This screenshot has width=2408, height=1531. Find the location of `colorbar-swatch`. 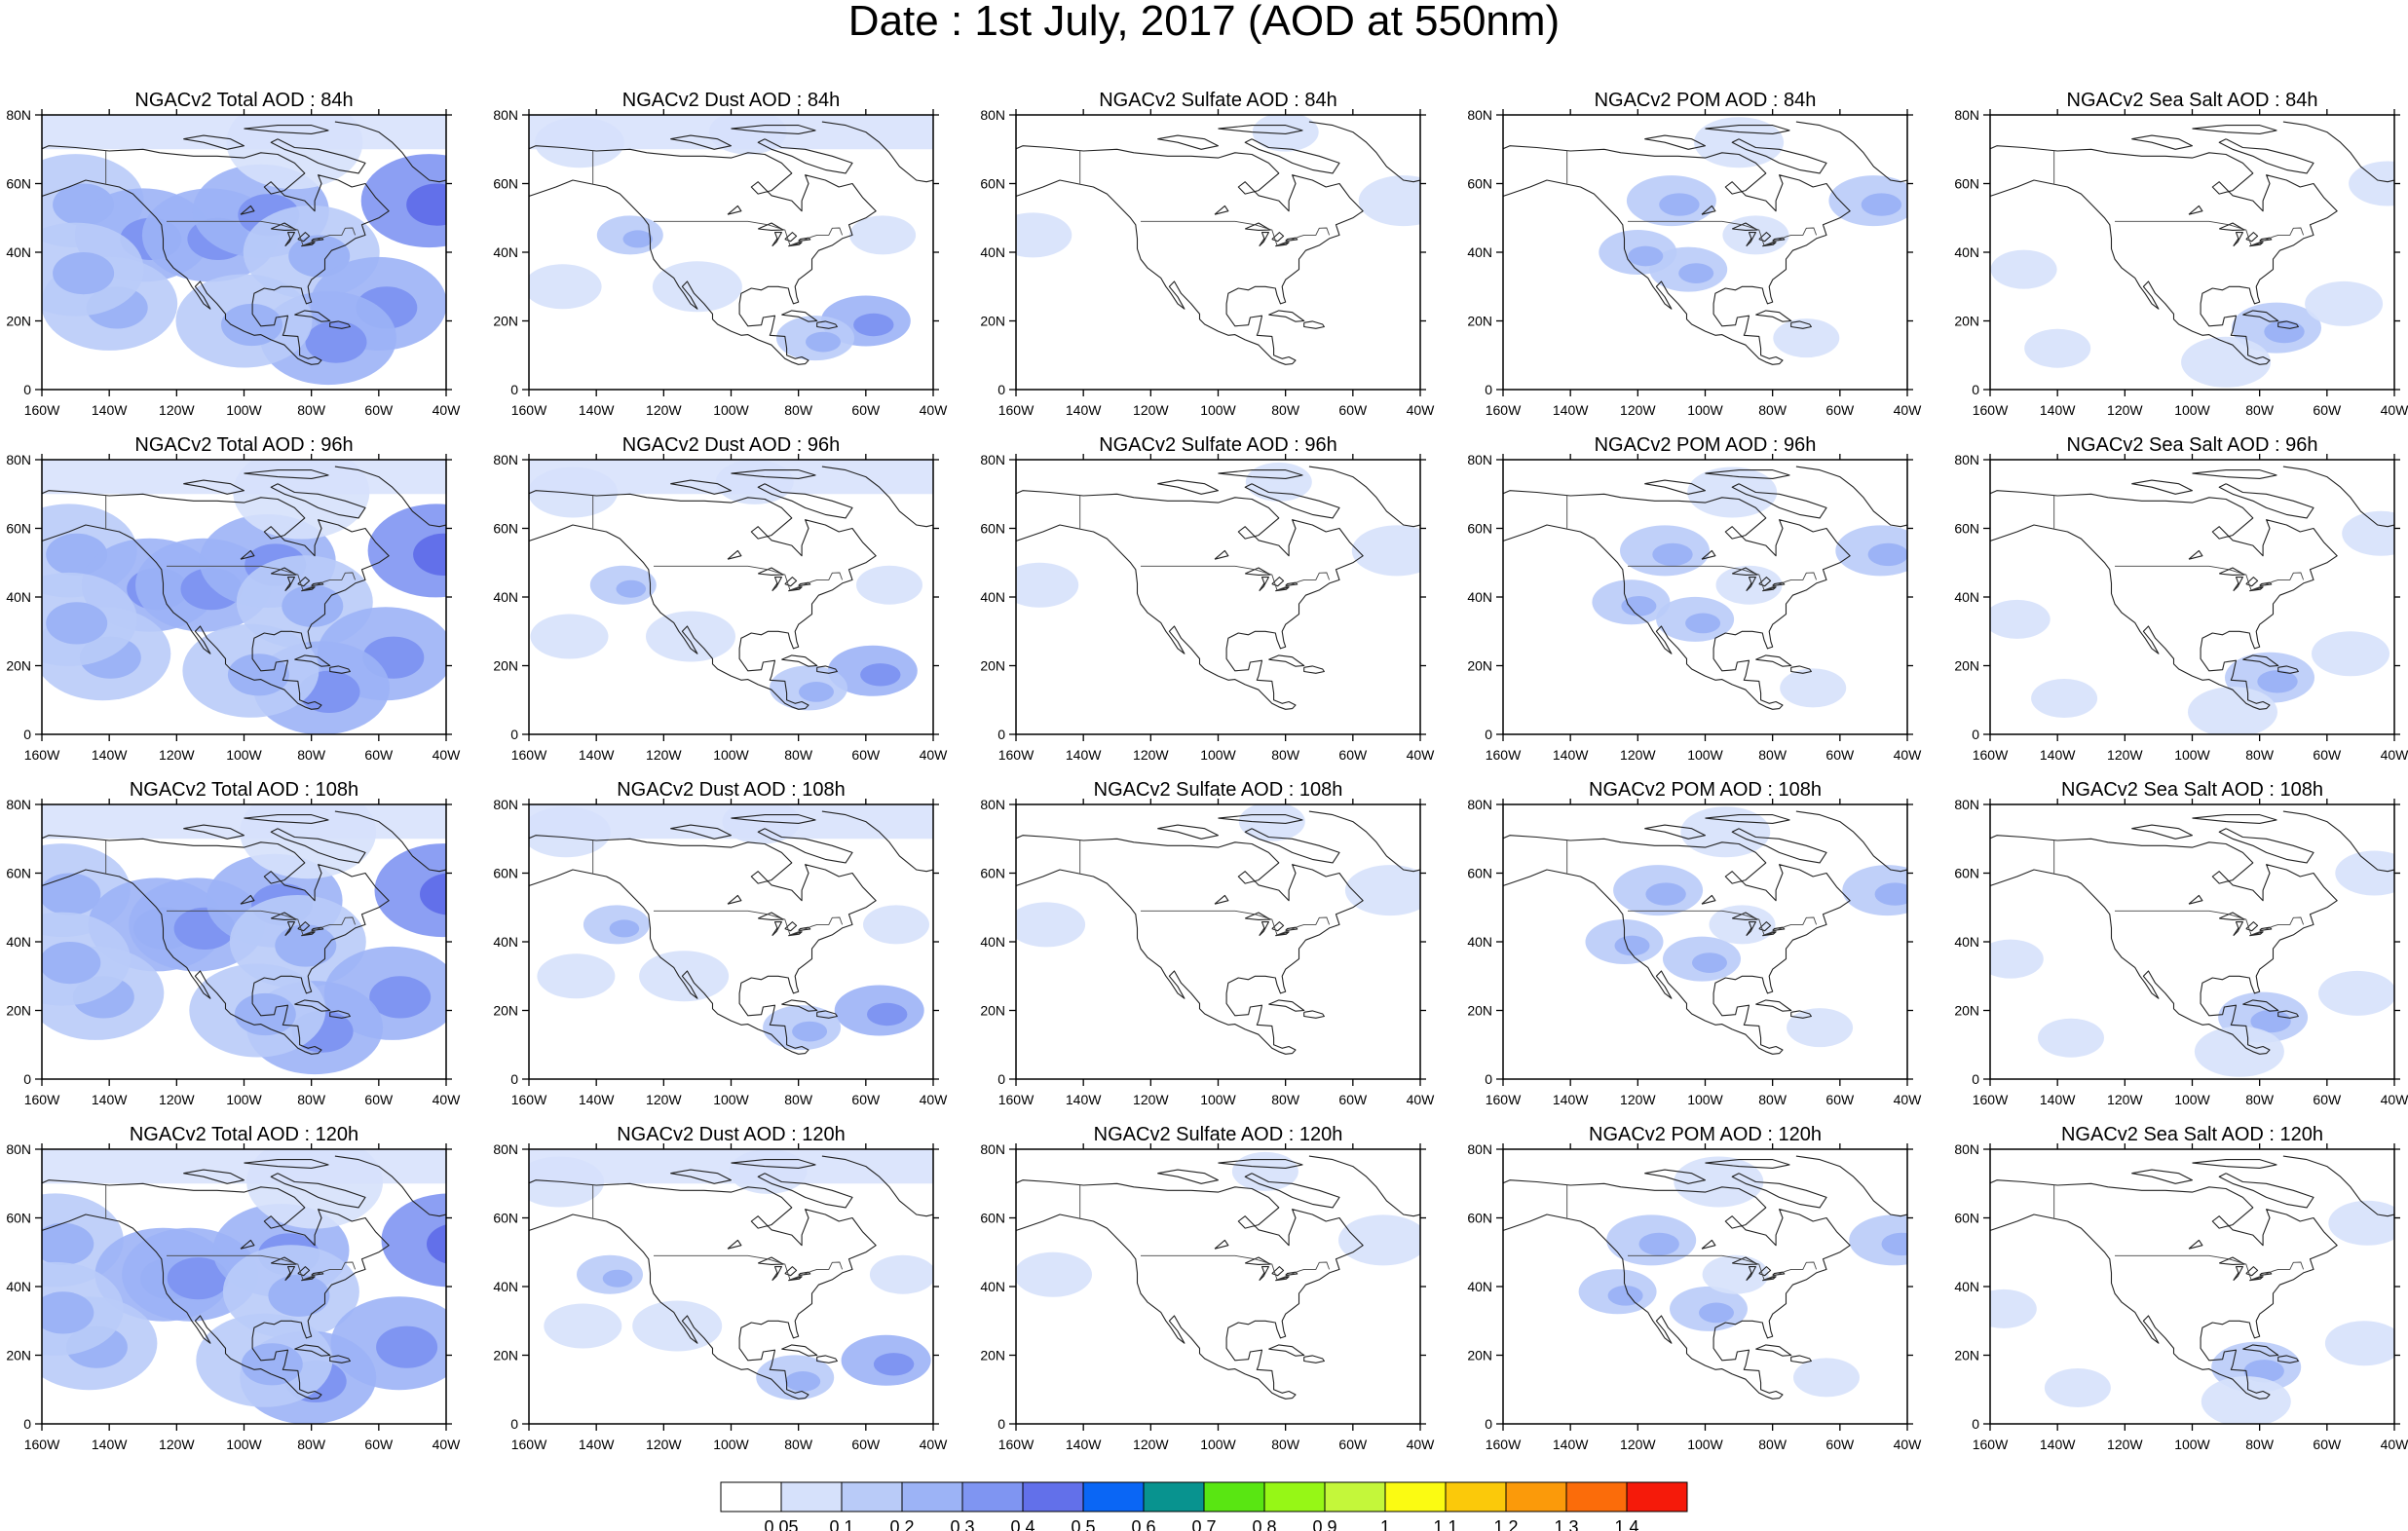

colorbar-swatch is located at coordinates (932, 1496).